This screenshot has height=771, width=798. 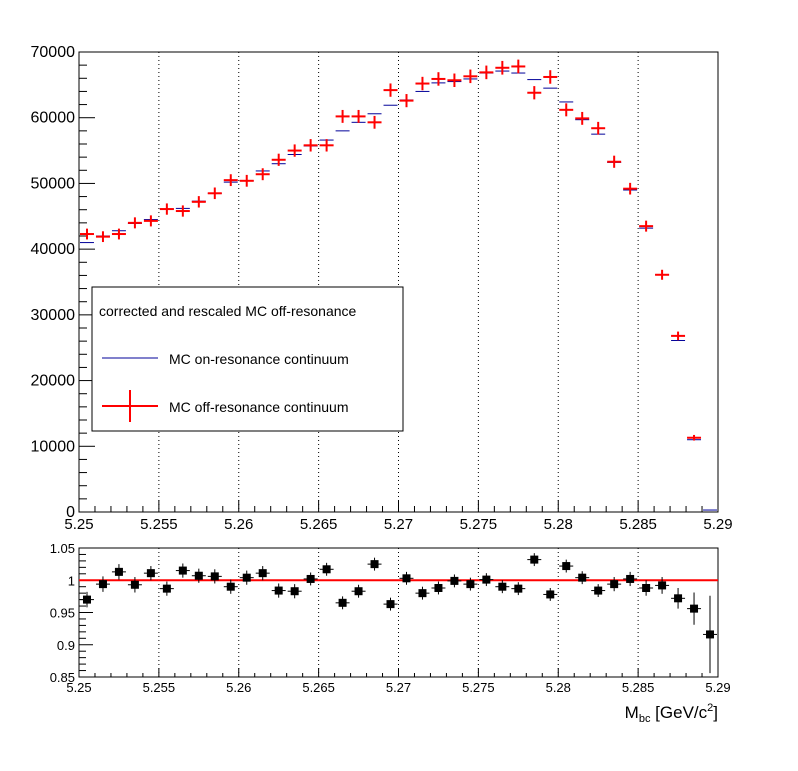 What do you see at coordinates (259, 407) in the screenshot?
I see `legend-entry-off-resonance: MC off-resonance continuum` at bounding box center [259, 407].